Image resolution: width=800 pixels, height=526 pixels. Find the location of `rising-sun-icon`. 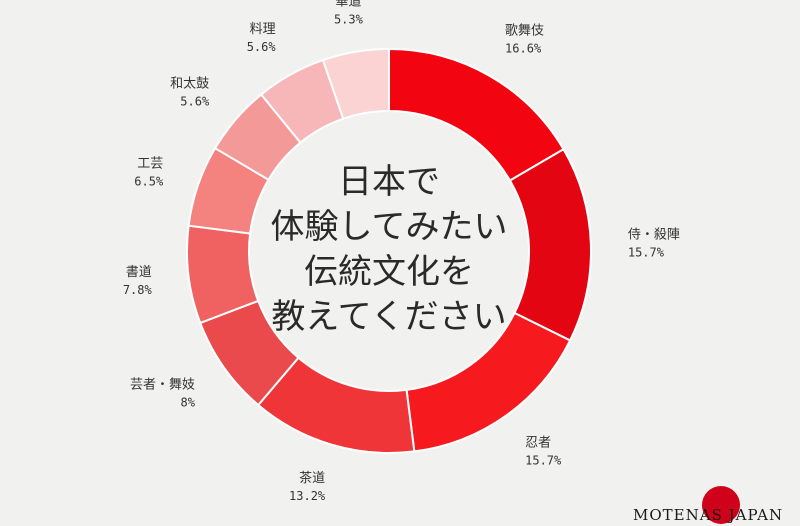

rising-sun-icon is located at coordinates (721, 505).